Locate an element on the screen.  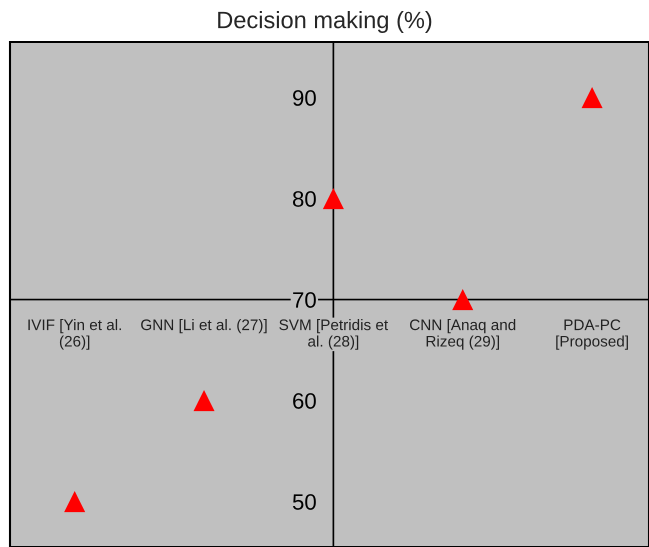
x-tick-label: SVM [Petridis et al. (28)] is located at coordinates (333, 334).